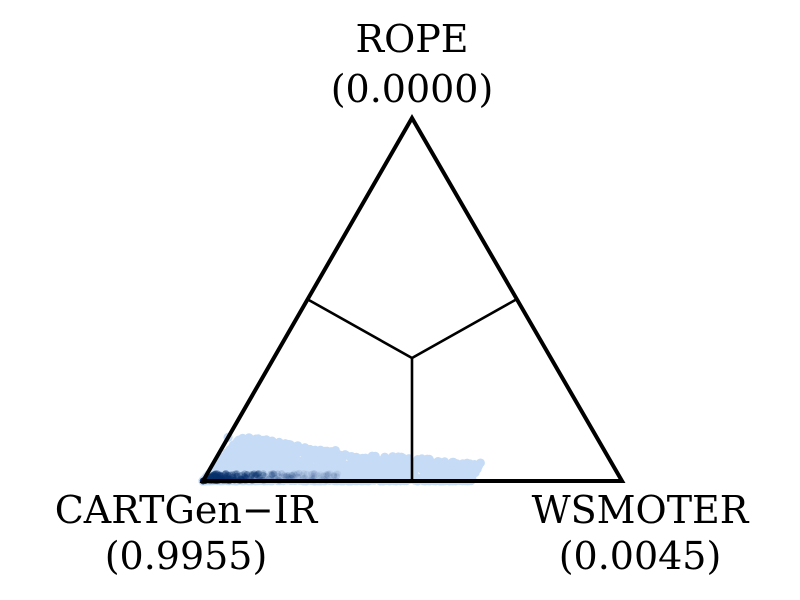 The width and height of the screenshot is (800, 600). Describe the element at coordinates (640, 556) in the screenshot. I see `vertex-label-right-probability: (0.0045)` at that location.